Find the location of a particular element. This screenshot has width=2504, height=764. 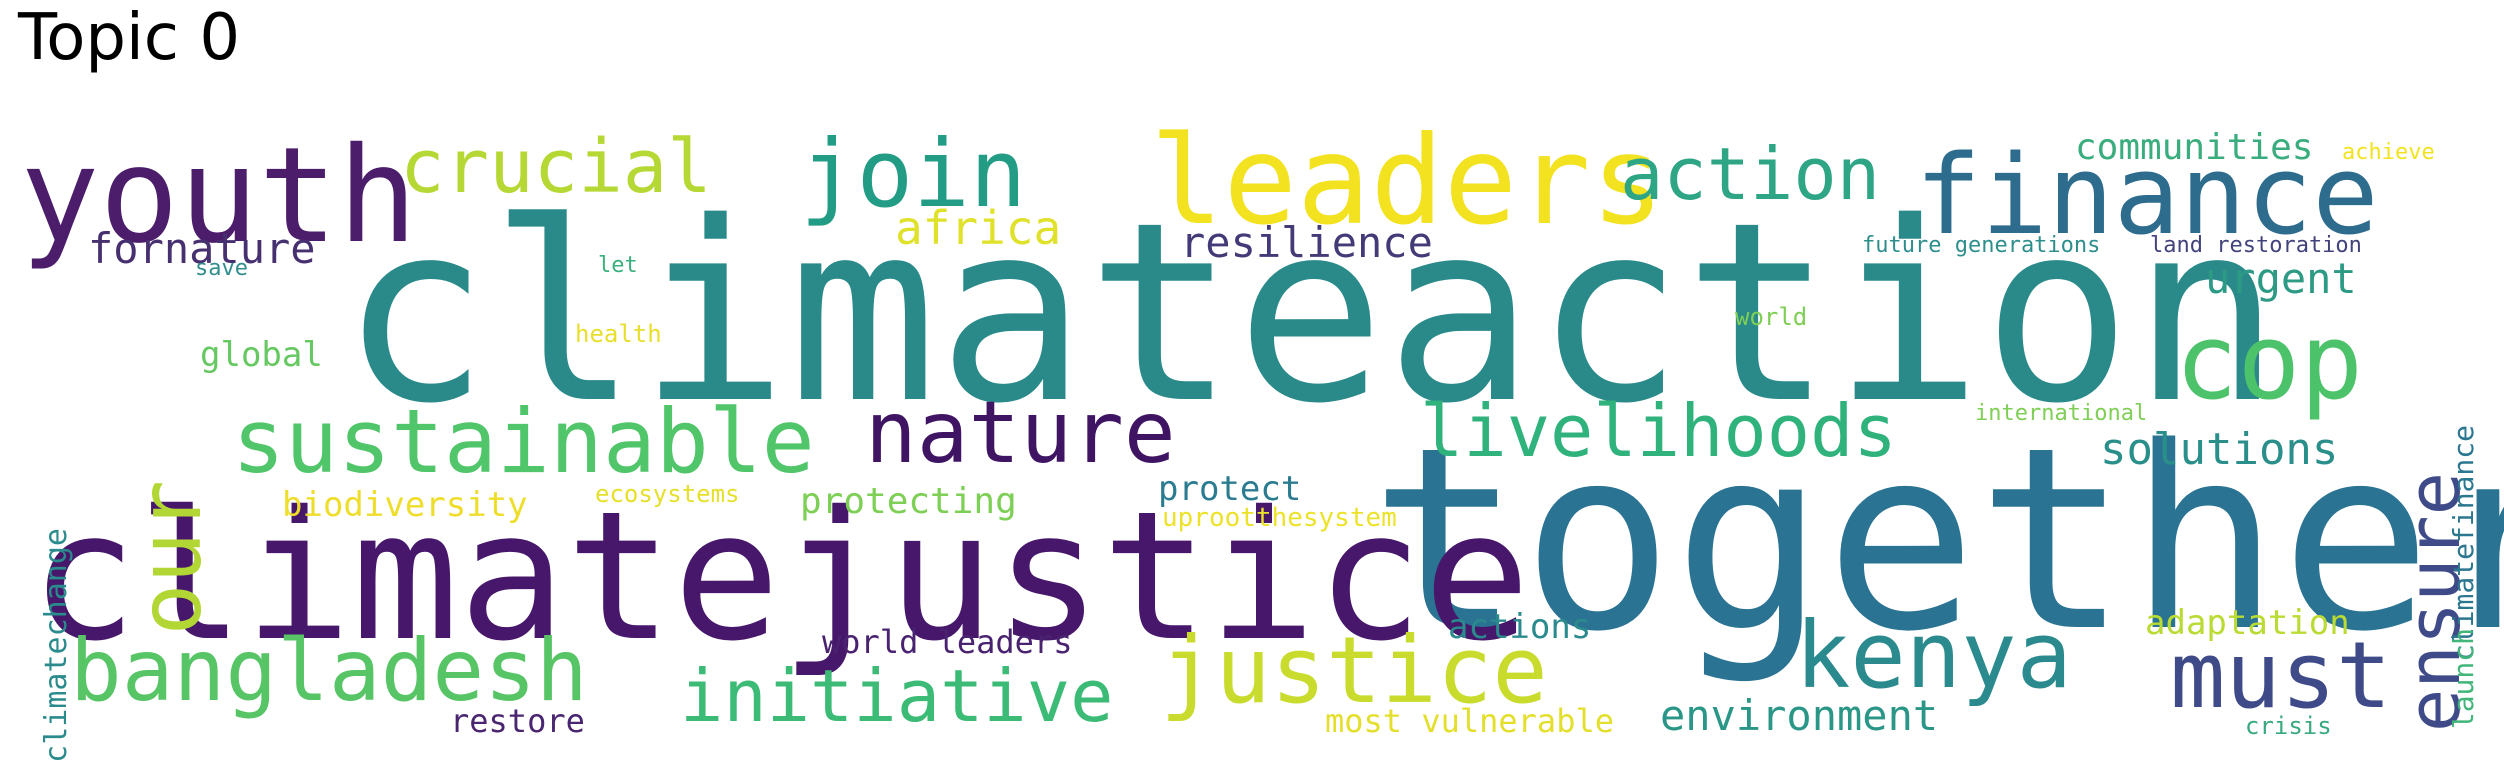

word-protecting: protecting is located at coordinates (908, 501).